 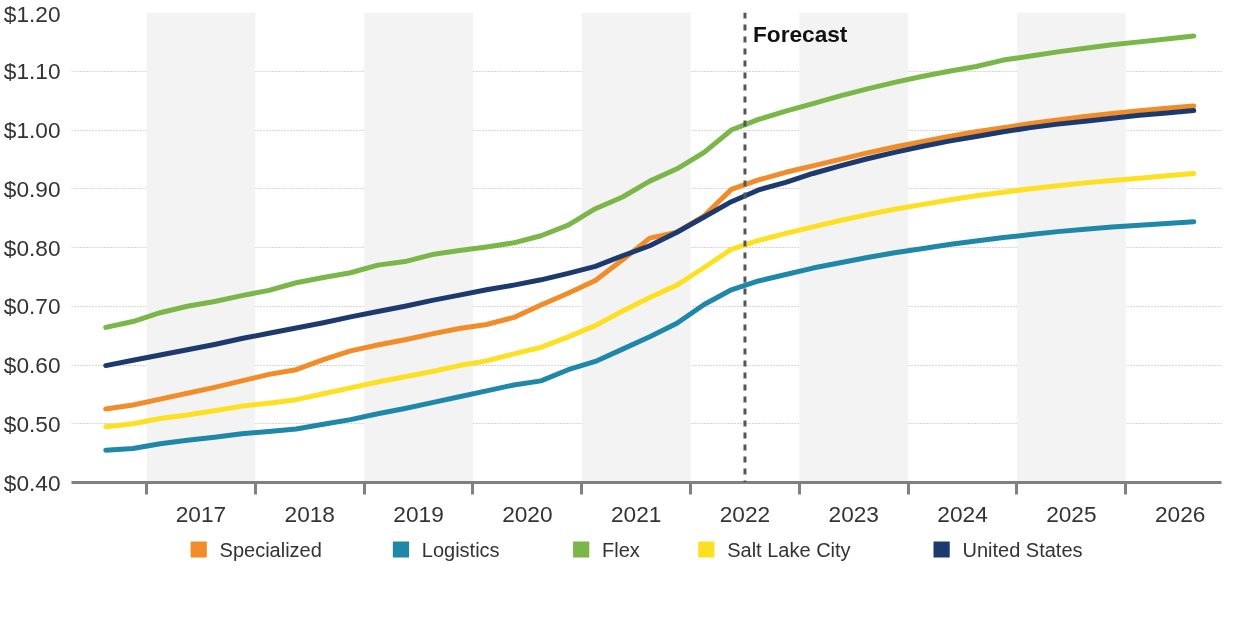 I want to click on legend-label: Specialized, so click(x=270, y=549).